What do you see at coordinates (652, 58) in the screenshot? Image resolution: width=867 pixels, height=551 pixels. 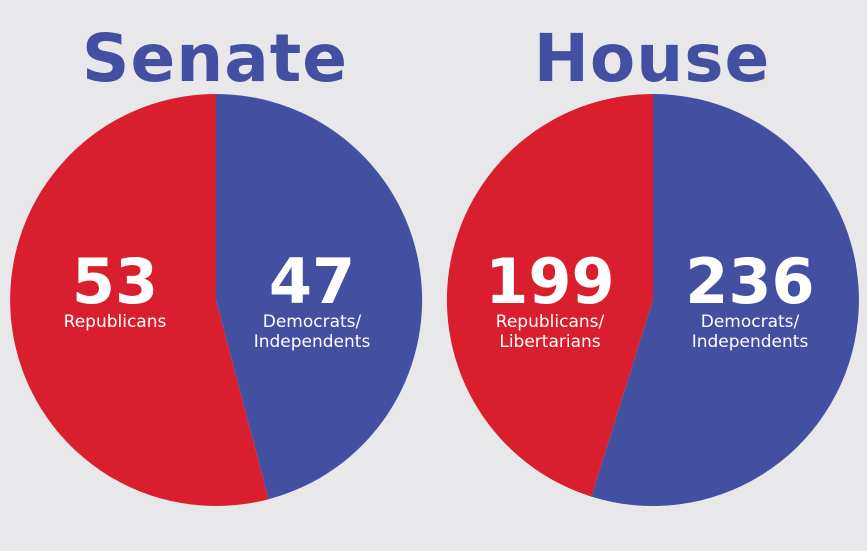 I see `house-title: House` at bounding box center [652, 58].